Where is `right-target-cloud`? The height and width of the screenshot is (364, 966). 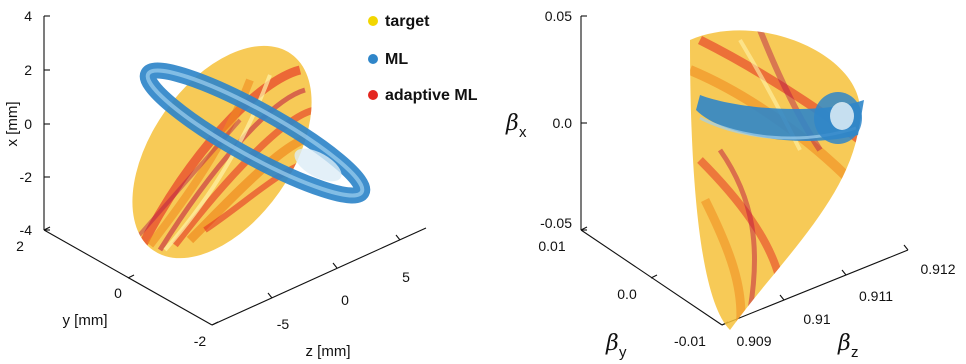 right-target-cloud is located at coordinates (775, 180).